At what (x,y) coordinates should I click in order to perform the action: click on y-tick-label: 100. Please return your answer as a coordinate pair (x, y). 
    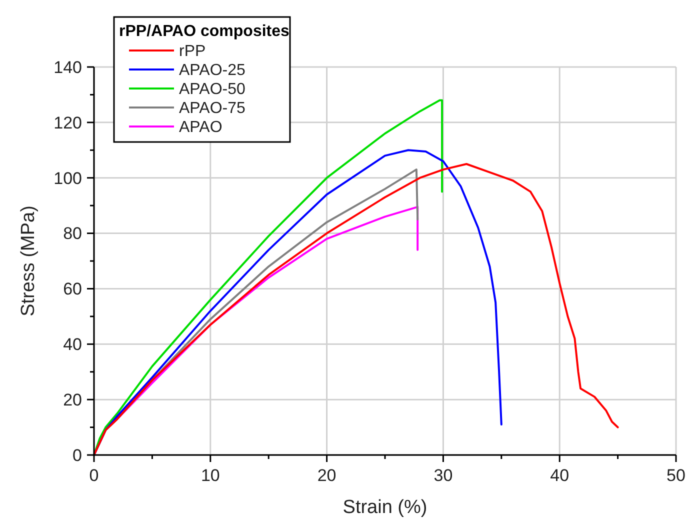
    Looking at the image, I should click on (68, 178).